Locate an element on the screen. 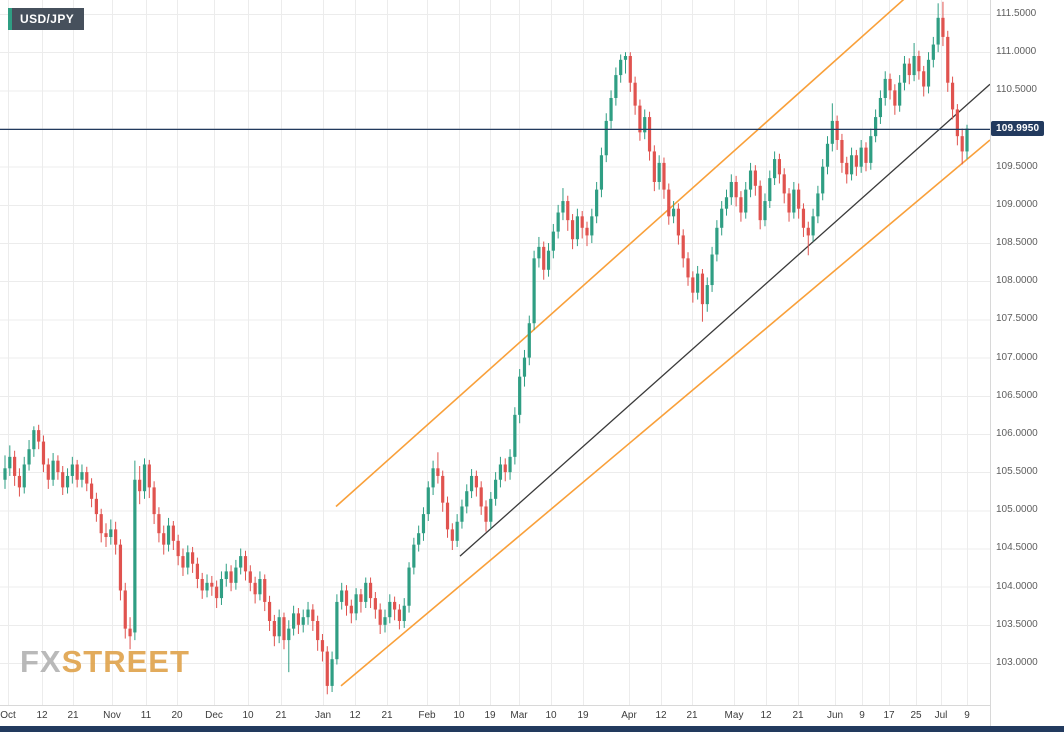 The height and width of the screenshot is (732, 1064). price-axis-label: 106.0000 is located at coordinates (1017, 433).